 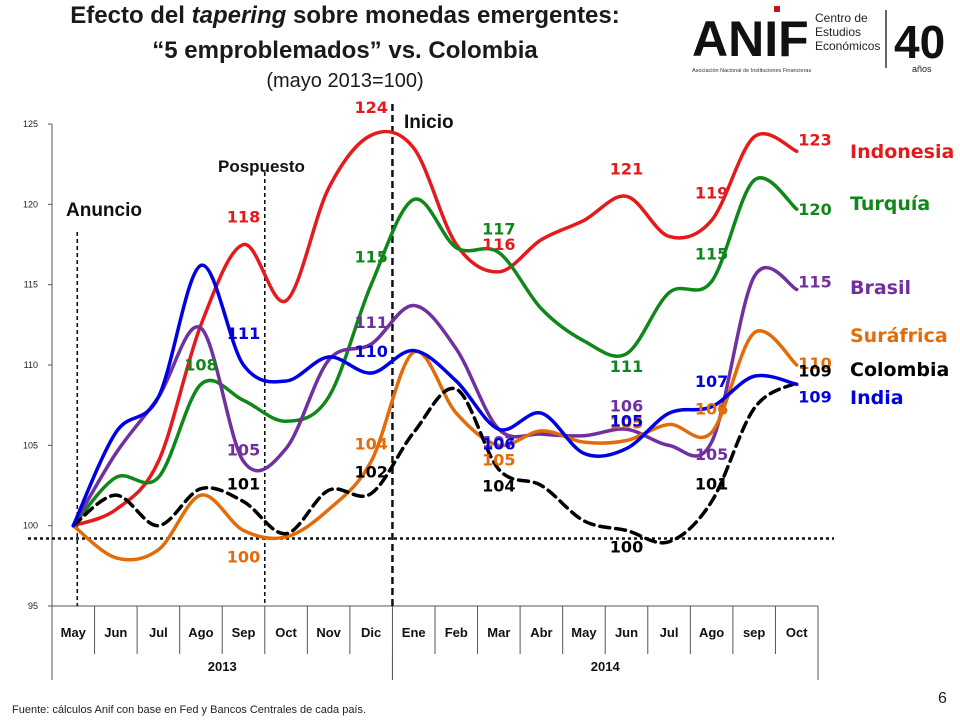 I want to click on legend-item-turquía: Turquía, so click(x=890, y=204).